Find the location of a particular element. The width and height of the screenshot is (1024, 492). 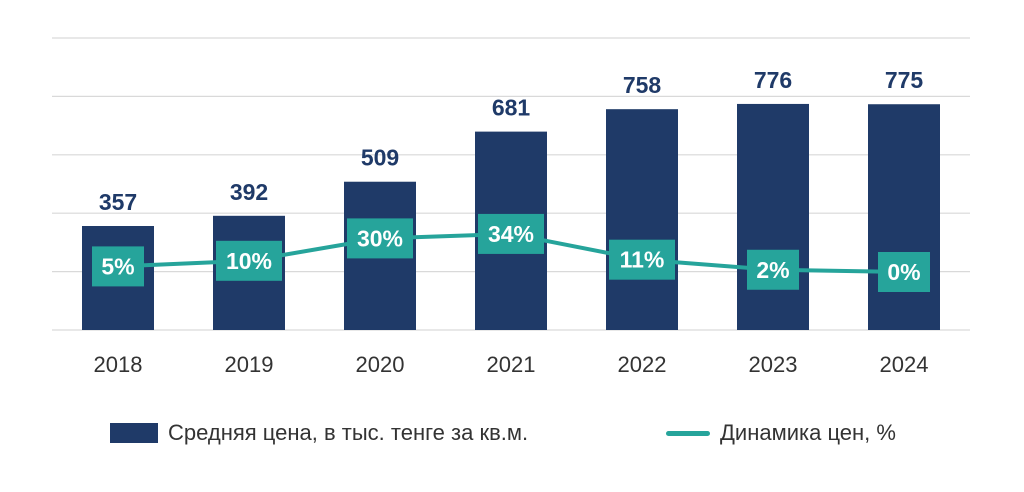

dynamics-point-label: 30% is located at coordinates (380, 238).